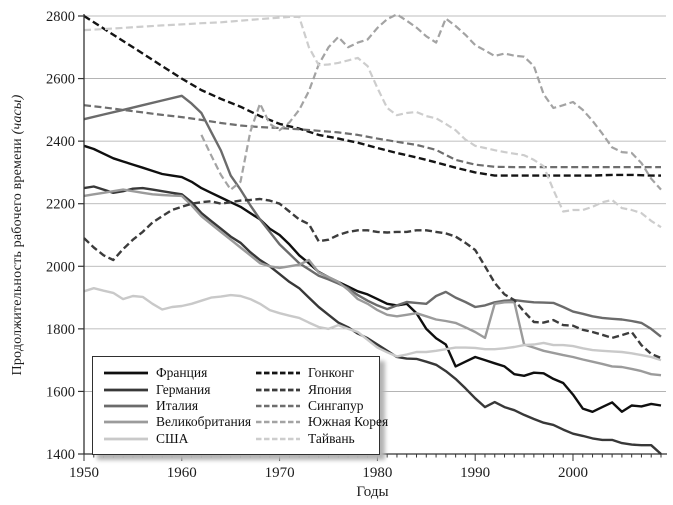  Describe the element at coordinates (331, 373) in the screenshot. I see `legend-label: Гонконг` at that location.